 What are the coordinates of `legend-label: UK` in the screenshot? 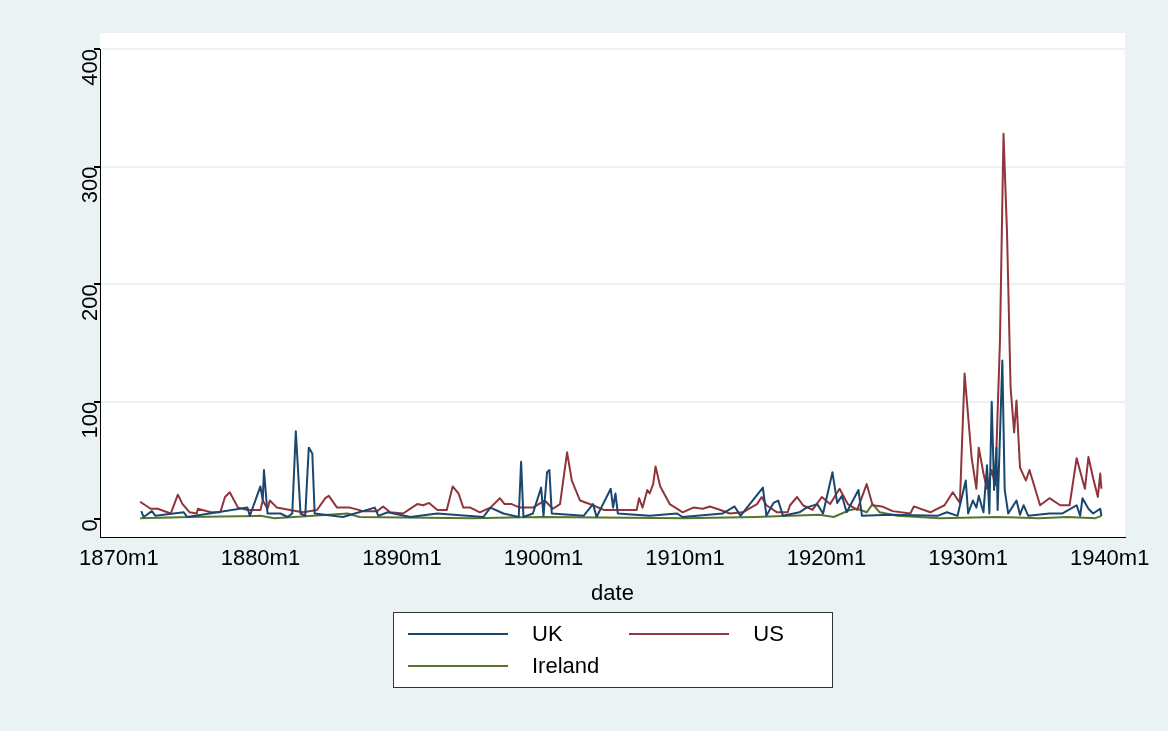 It's located at (547, 634).